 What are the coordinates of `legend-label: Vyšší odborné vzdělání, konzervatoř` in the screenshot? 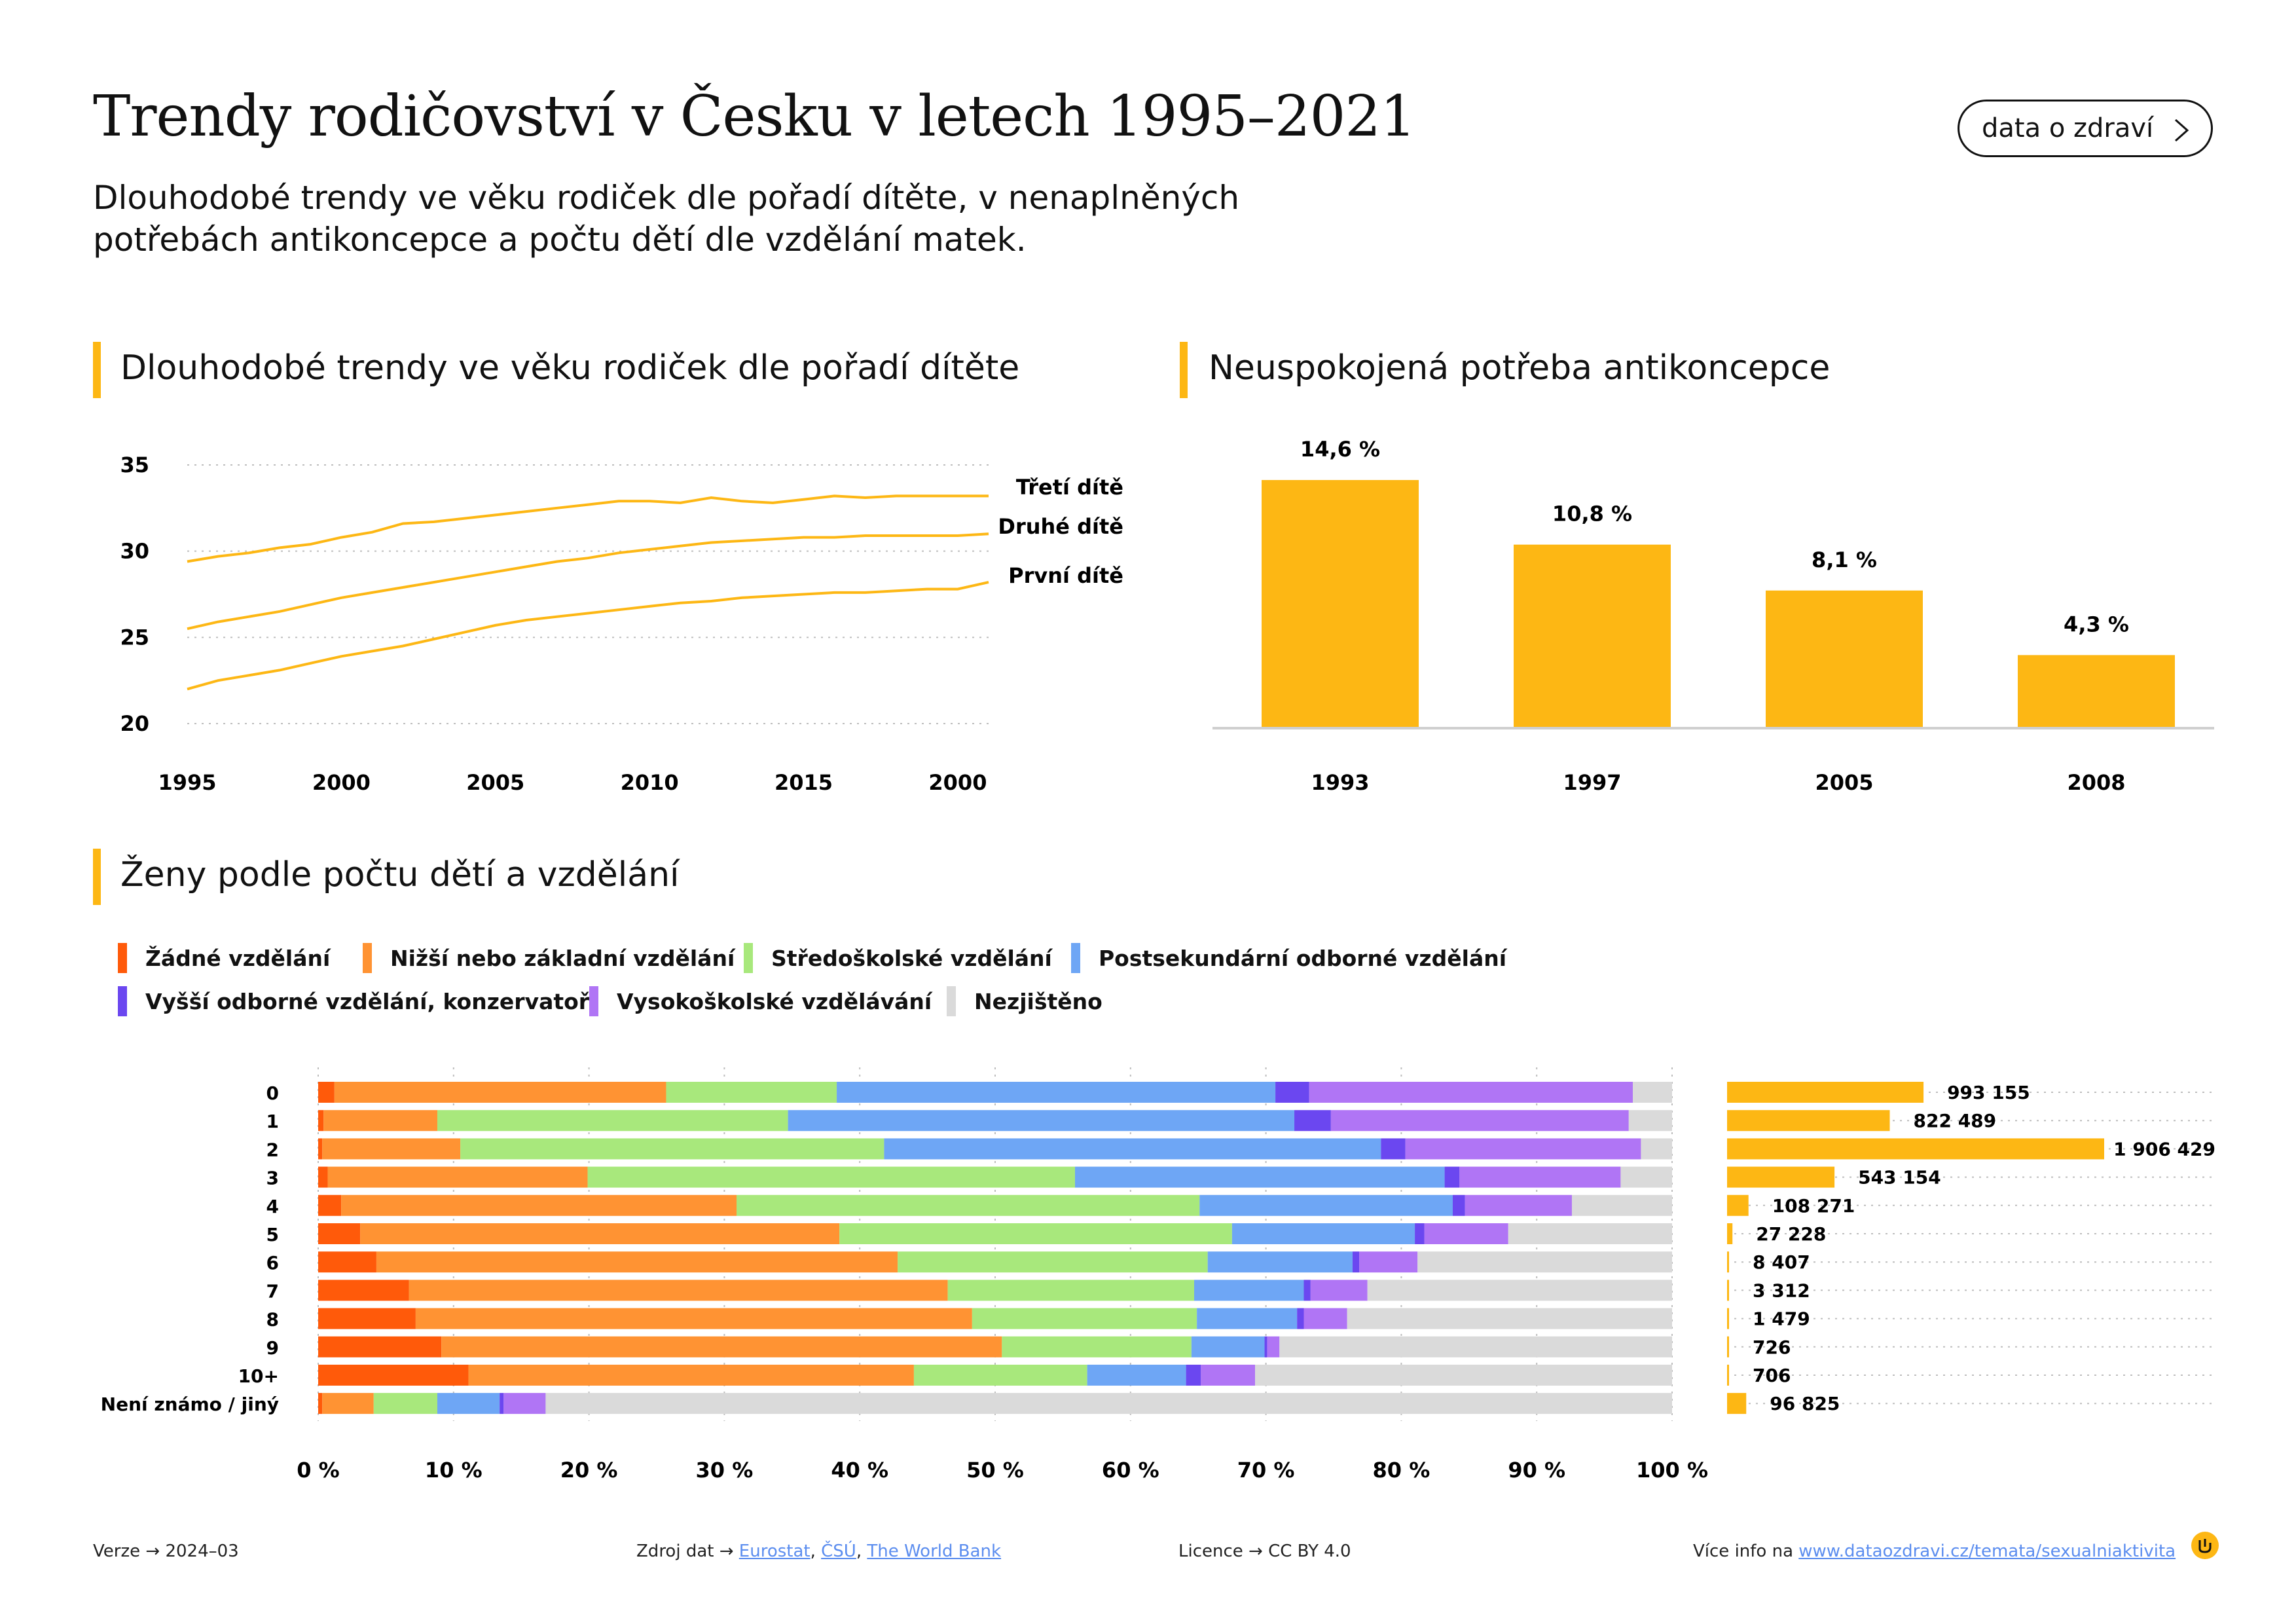 It's located at (367, 1001).